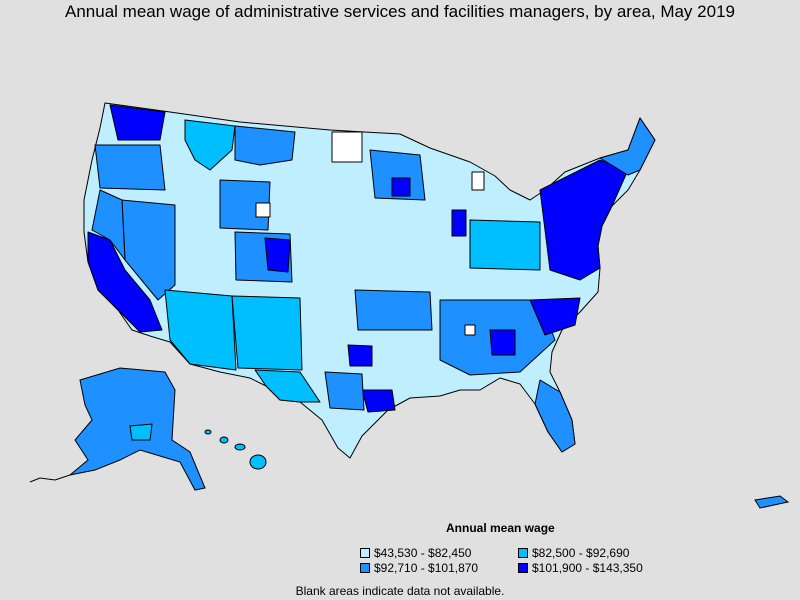  What do you see at coordinates (265, 145) in the screenshot?
I see `region-montana` at bounding box center [265, 145].